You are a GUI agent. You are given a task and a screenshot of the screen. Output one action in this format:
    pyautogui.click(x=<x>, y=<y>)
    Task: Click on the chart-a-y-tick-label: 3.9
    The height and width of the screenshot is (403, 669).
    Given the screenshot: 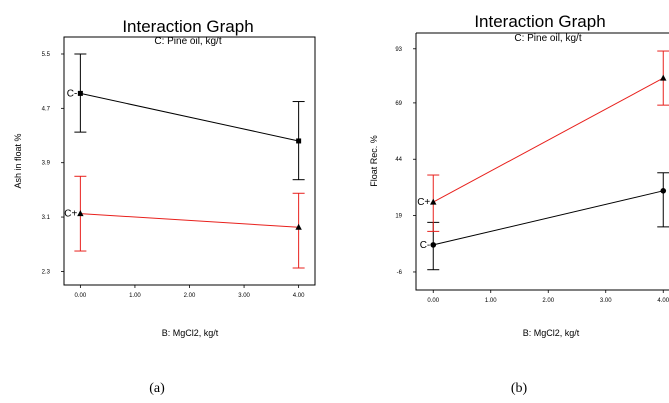 What is the action you would take?
    pyautogui.click(x=46, y=164)
    